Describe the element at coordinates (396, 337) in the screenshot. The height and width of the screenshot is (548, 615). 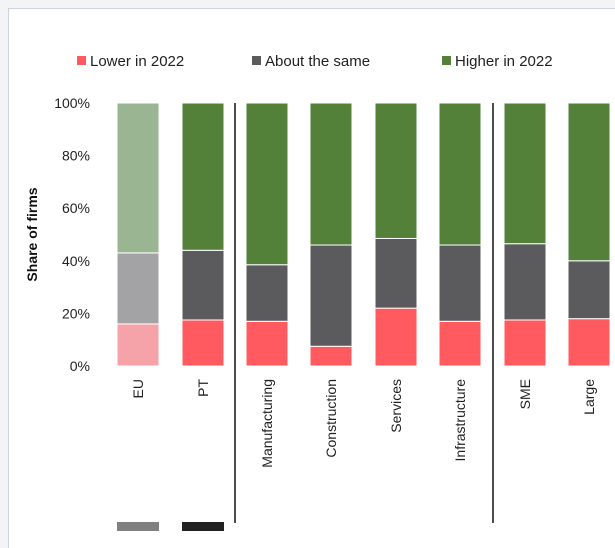
I see `bar-services-lower-in-2022` at that location.